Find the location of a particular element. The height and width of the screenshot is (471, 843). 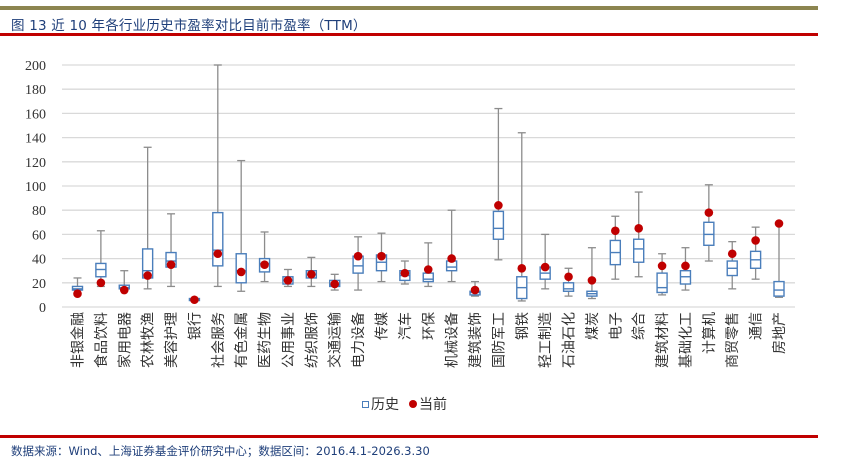

x-category-label: 电子 is located at coordinates (616, 326).